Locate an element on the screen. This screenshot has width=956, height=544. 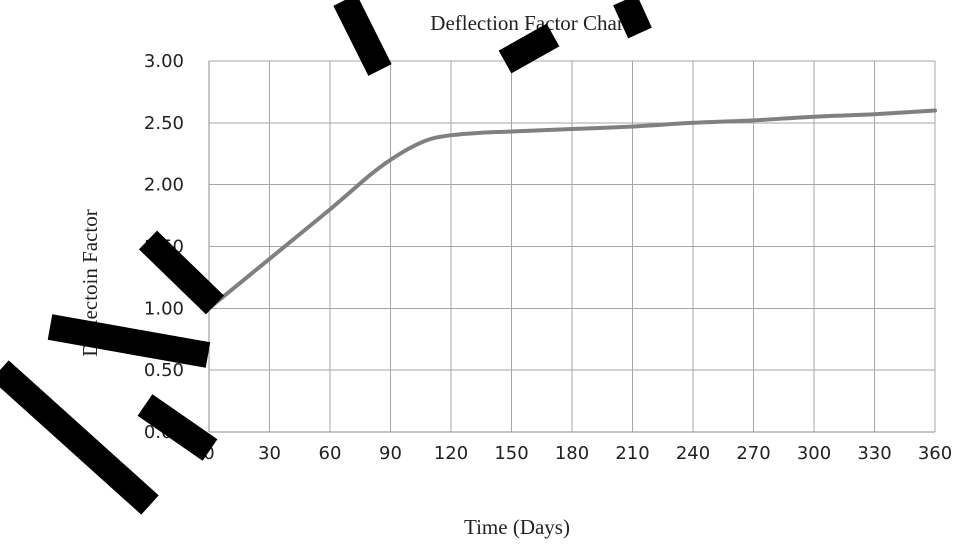
x-tick-label: 330 is located at coordinates (874, 453).